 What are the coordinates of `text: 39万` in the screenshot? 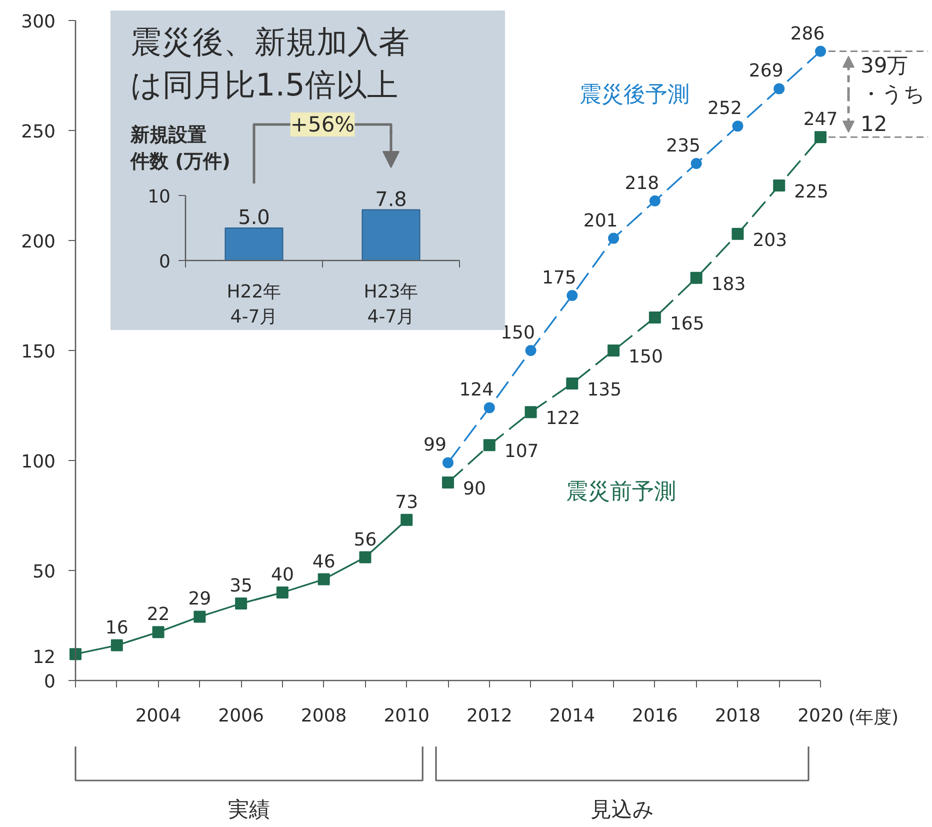 It's located at (884, 66).